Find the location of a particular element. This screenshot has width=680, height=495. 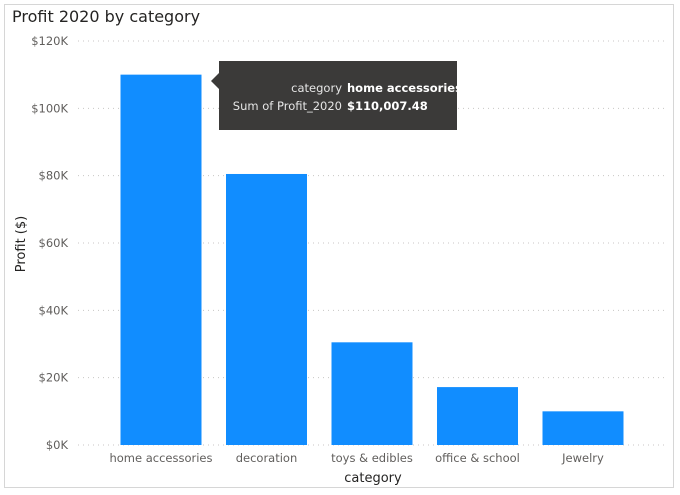

y-tick-label: $120K is located at coordinates (49, 41).